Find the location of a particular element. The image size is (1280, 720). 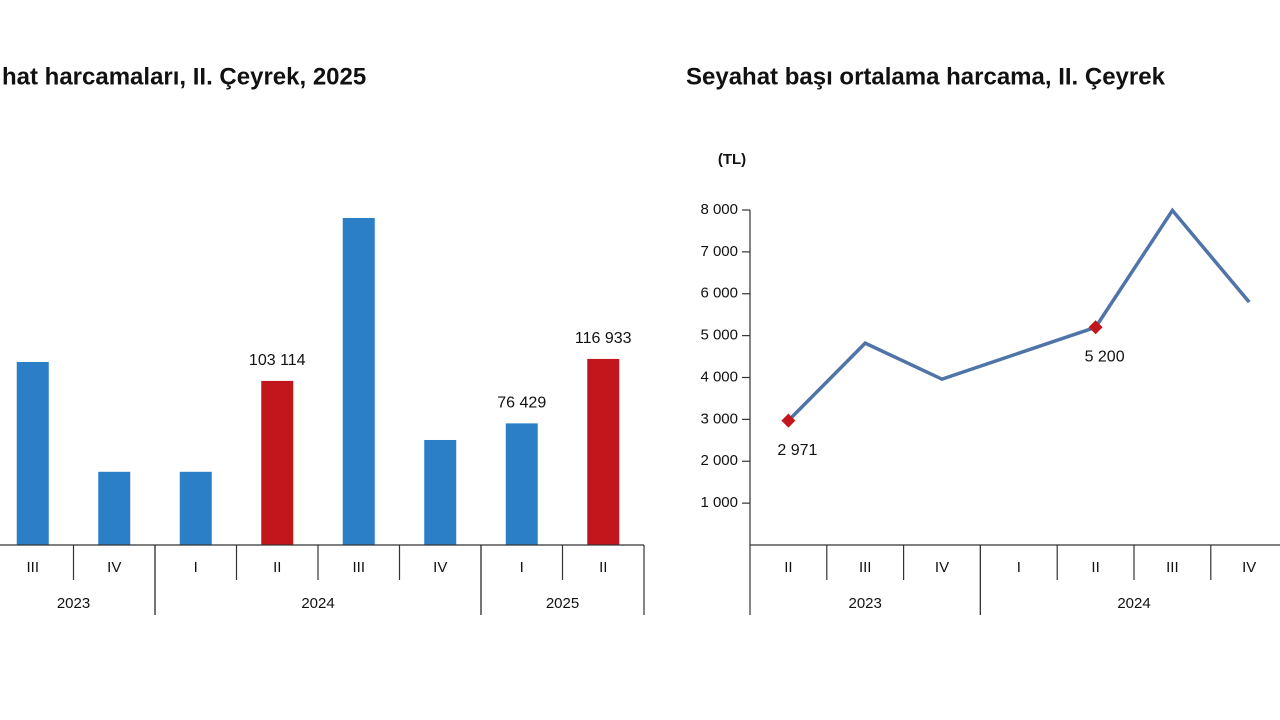

group-label: 2025 is located at coordinates (562, 603).